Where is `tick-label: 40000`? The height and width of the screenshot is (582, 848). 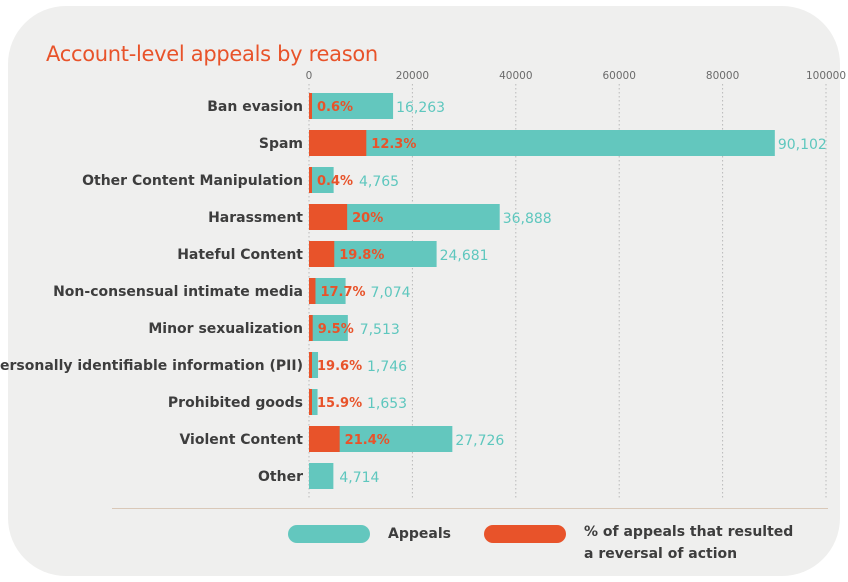 tick-label: 40000 is located at coordinates (515, 76).